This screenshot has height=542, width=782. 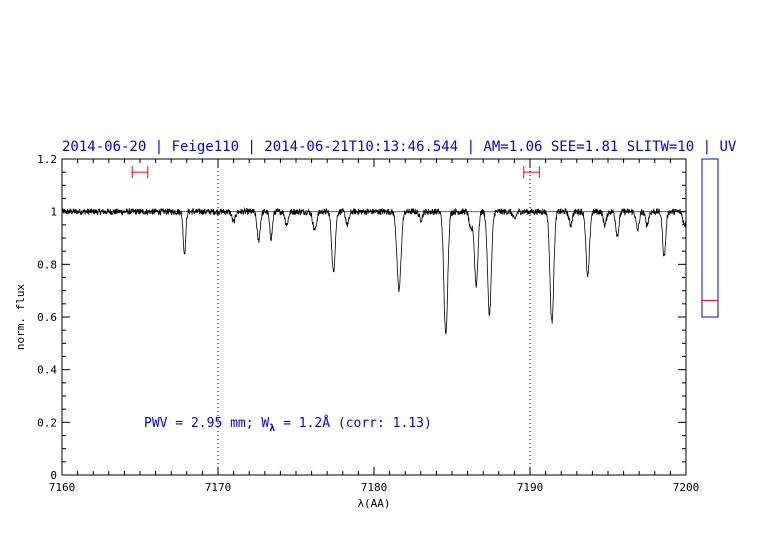 What do you see at coordinates (47, 317) in the screenshot?
I see `y-tick-label: 0.6` at bounding box center [47, 317].